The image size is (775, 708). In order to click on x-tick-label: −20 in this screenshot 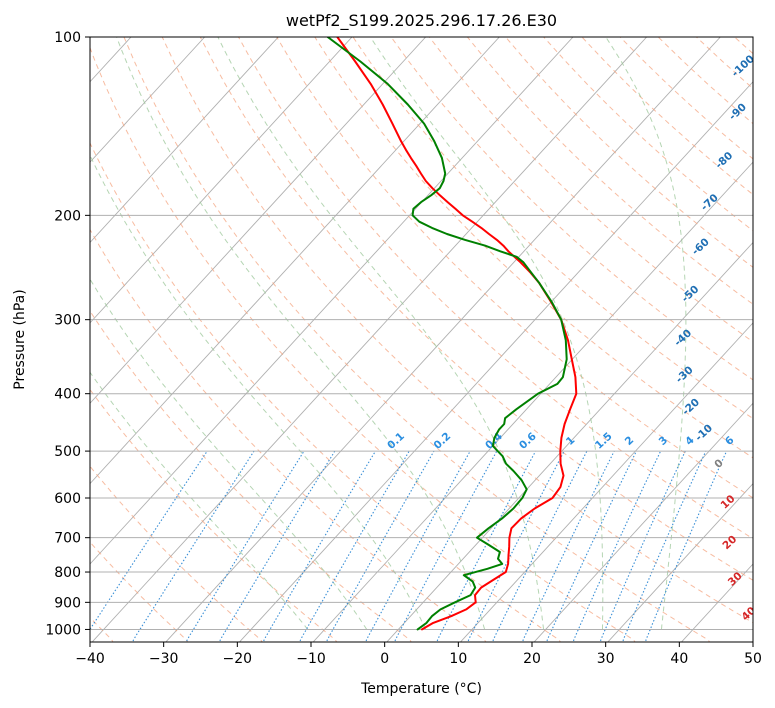, I will do `click(238, 659)`.